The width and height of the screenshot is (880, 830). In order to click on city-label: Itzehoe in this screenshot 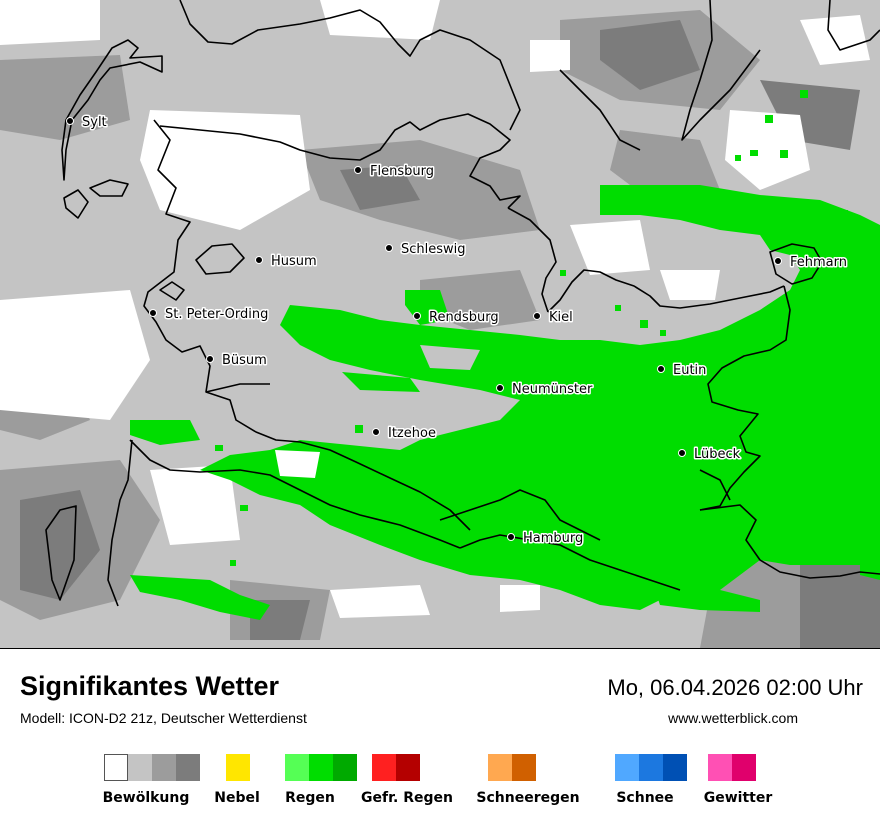, I will do `click(412, 433)`.